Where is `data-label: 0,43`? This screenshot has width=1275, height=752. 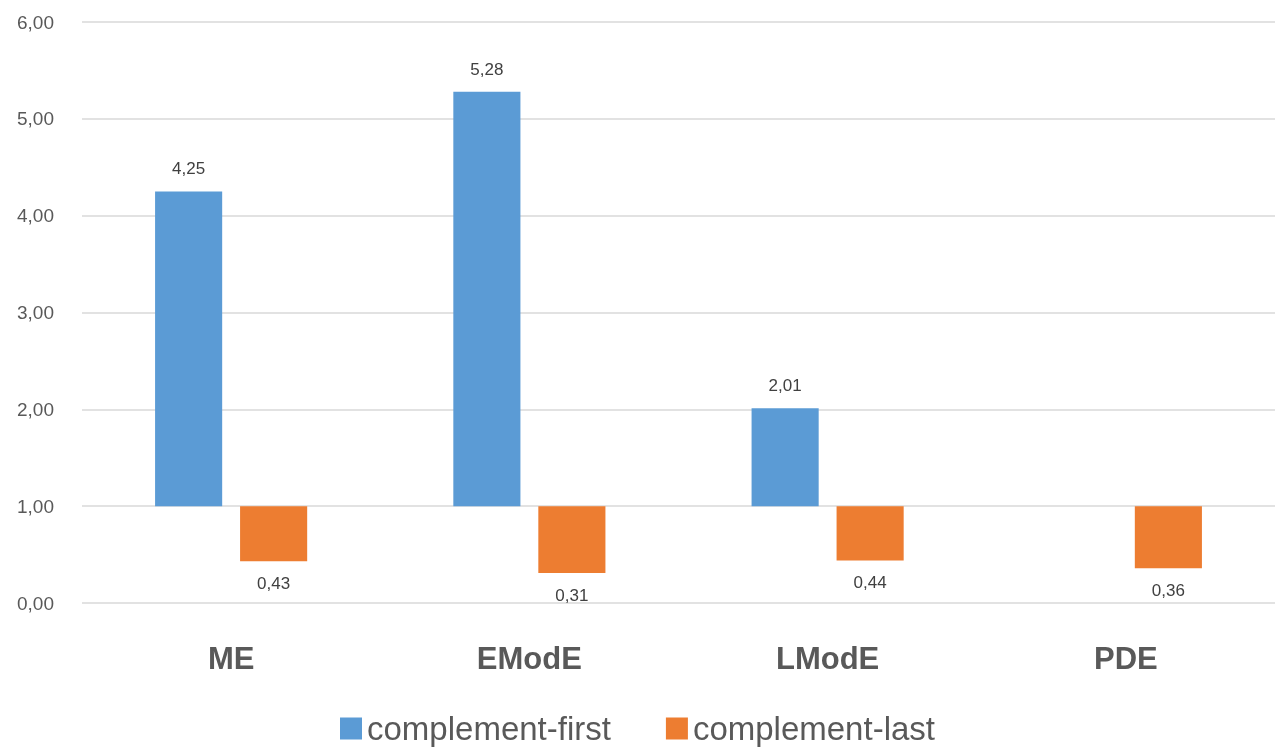
data-label: 0,43 is located at coordinates (274, 584).